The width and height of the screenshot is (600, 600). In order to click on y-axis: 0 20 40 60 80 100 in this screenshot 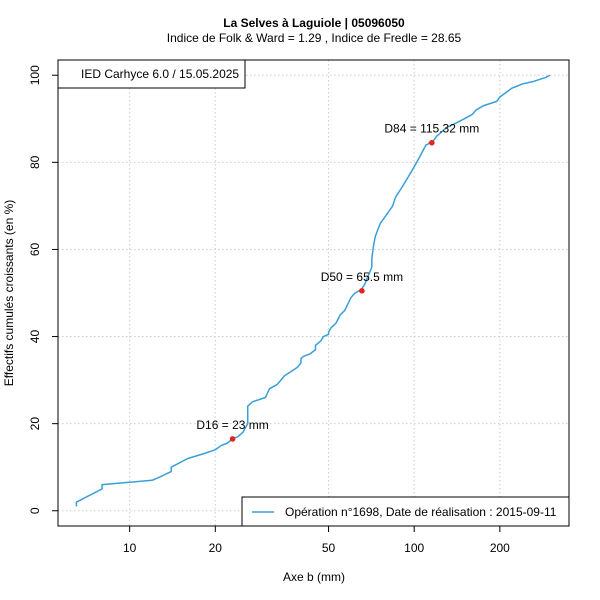, I will do `click(43, 289)`.